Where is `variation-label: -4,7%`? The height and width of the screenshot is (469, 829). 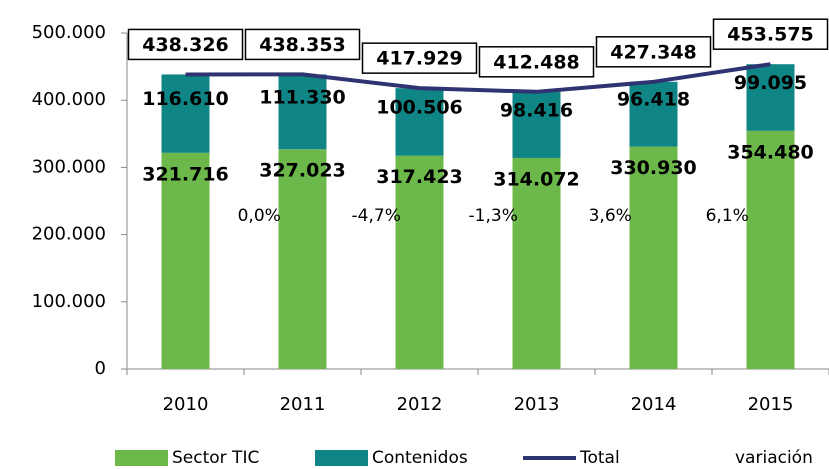
variation-label: -4,7% is located at coordinates (376, 216).